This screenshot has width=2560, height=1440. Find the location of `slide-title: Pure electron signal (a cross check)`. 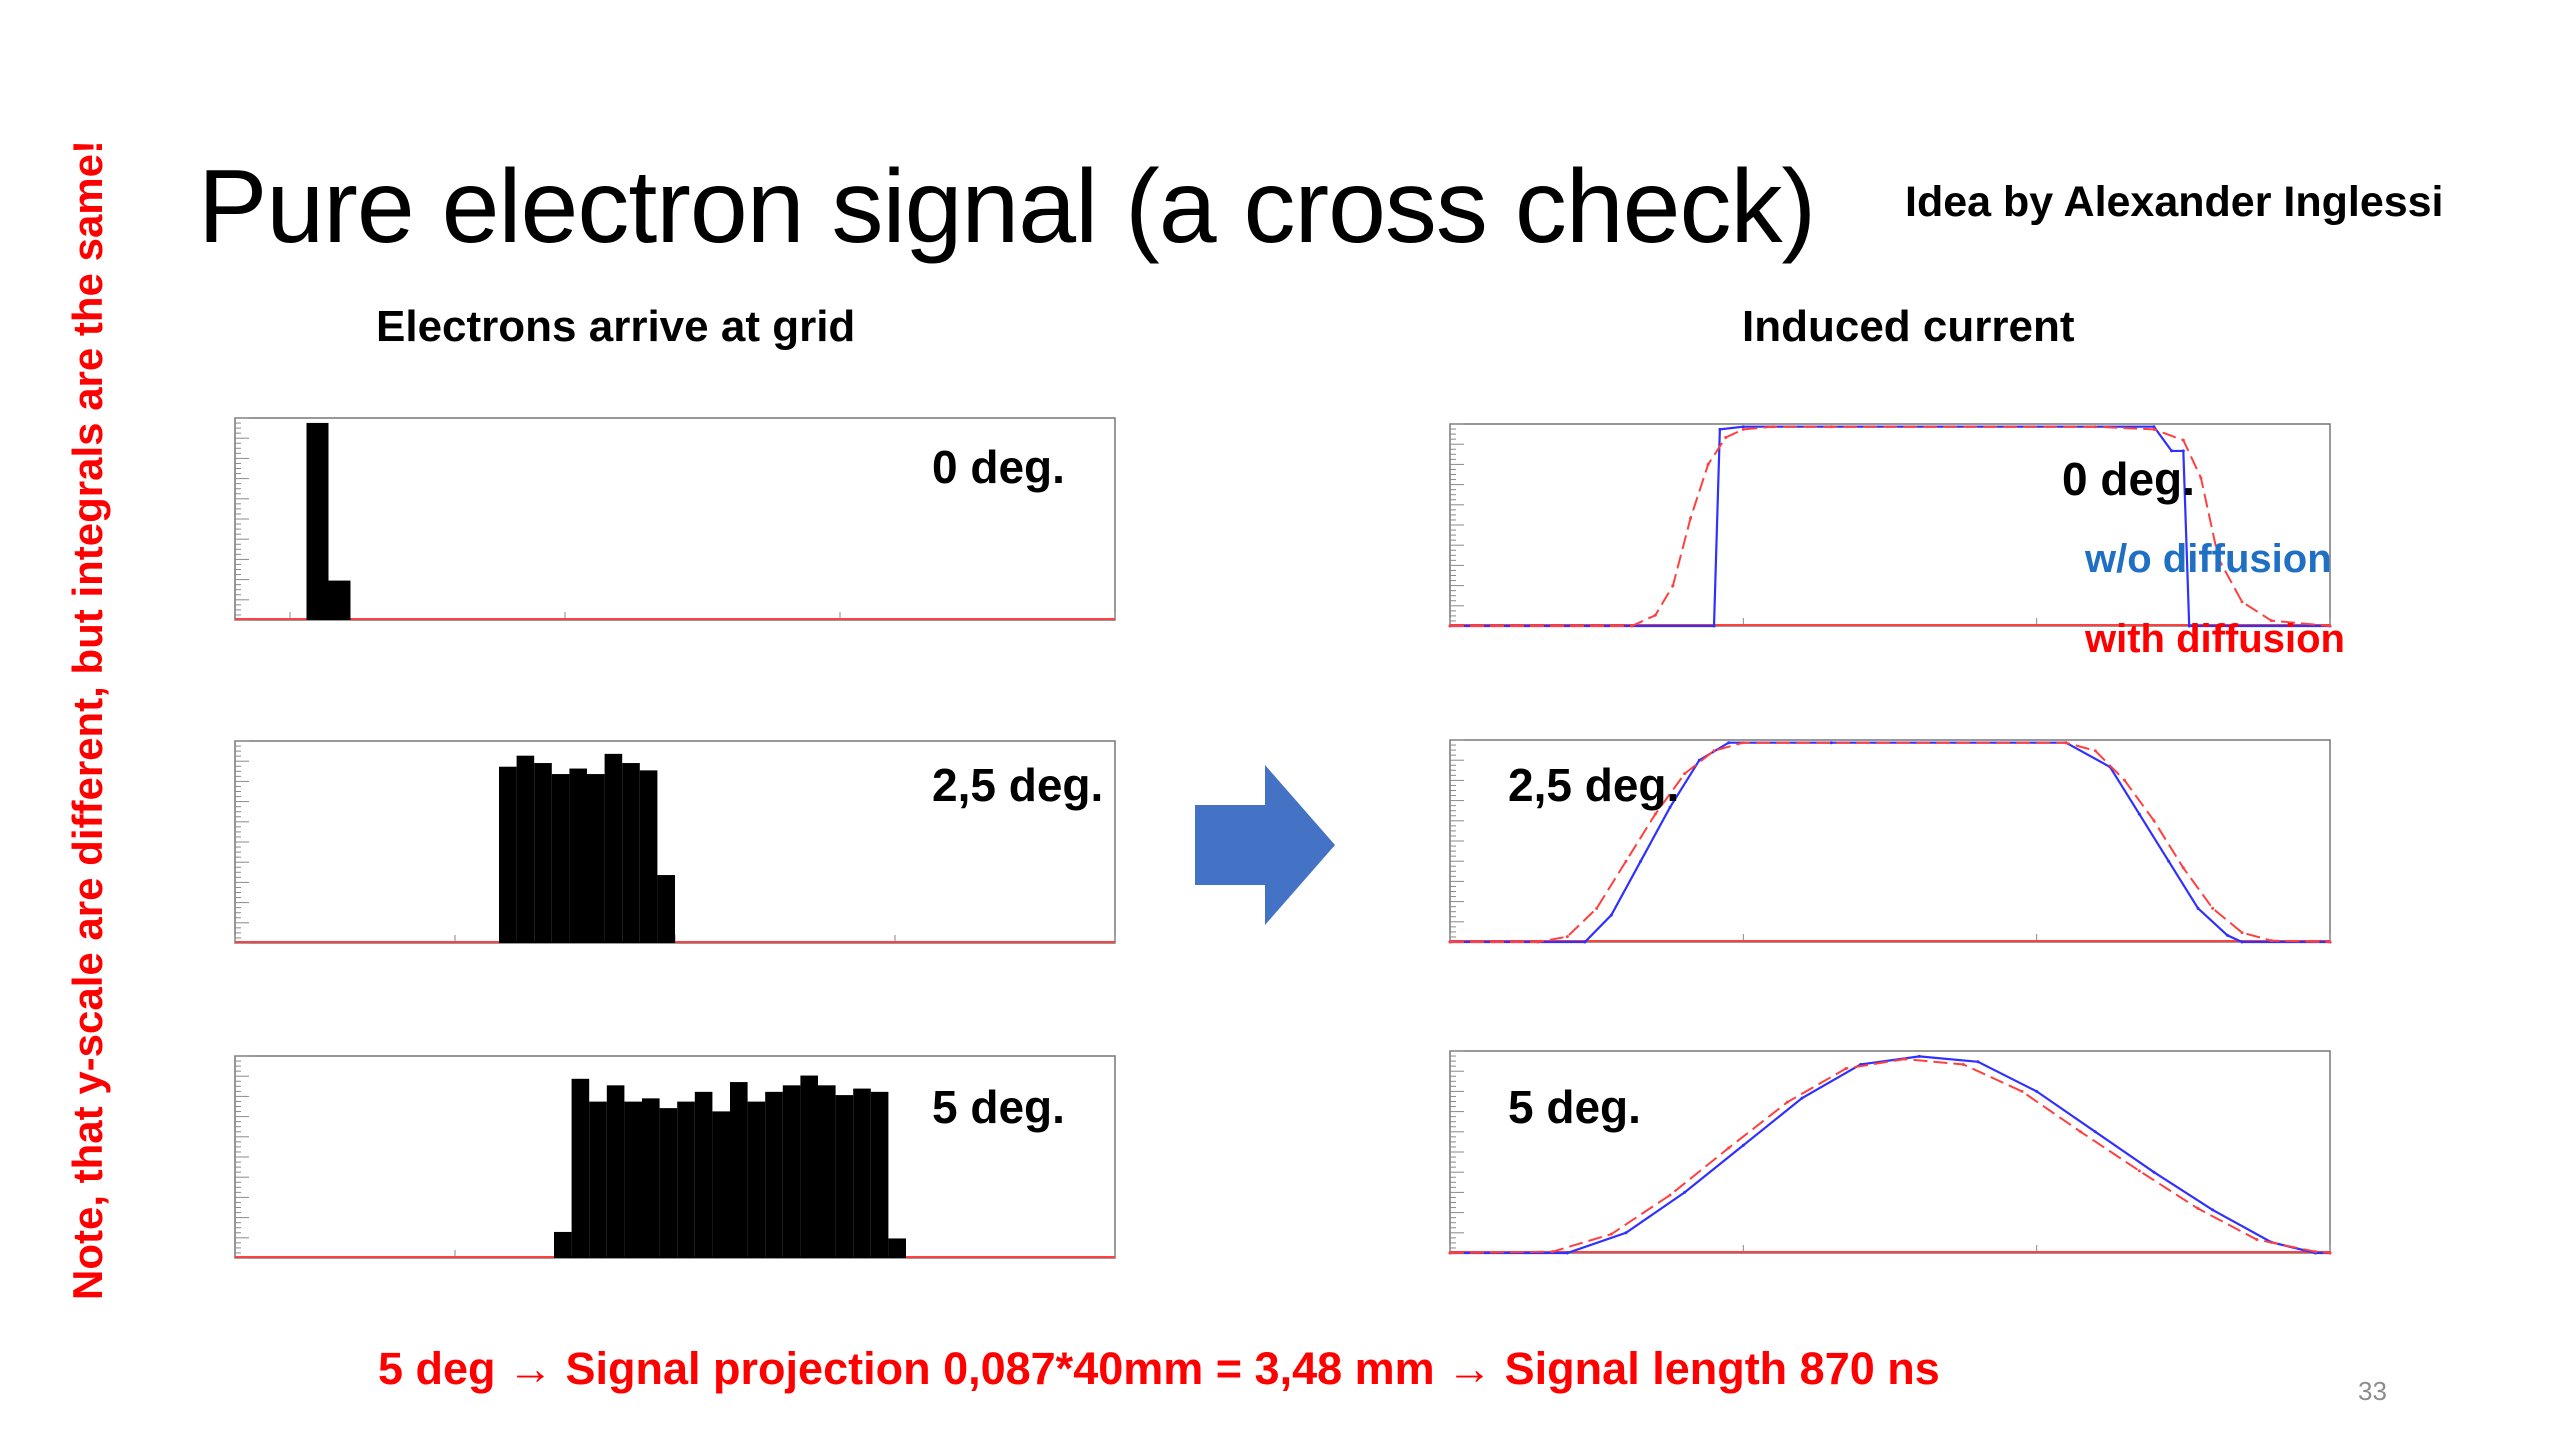

slide-title: Pure electron signal (a cross check) is located at coordinates (1007, 207).